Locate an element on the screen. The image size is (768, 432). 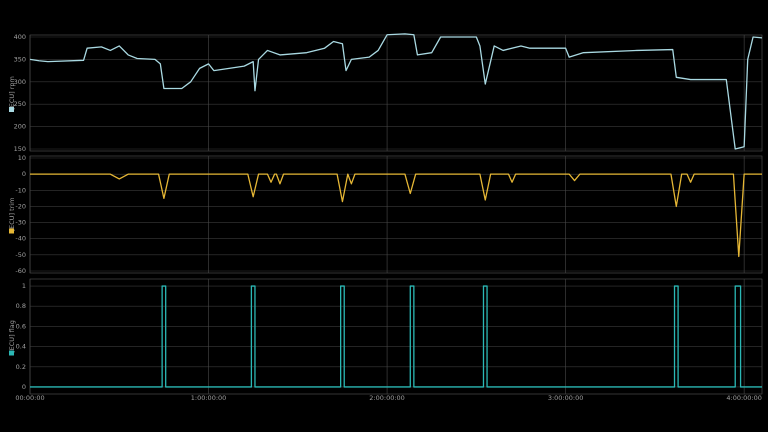
y-tick-label: 0.6 is located at coordinates (21, 326).